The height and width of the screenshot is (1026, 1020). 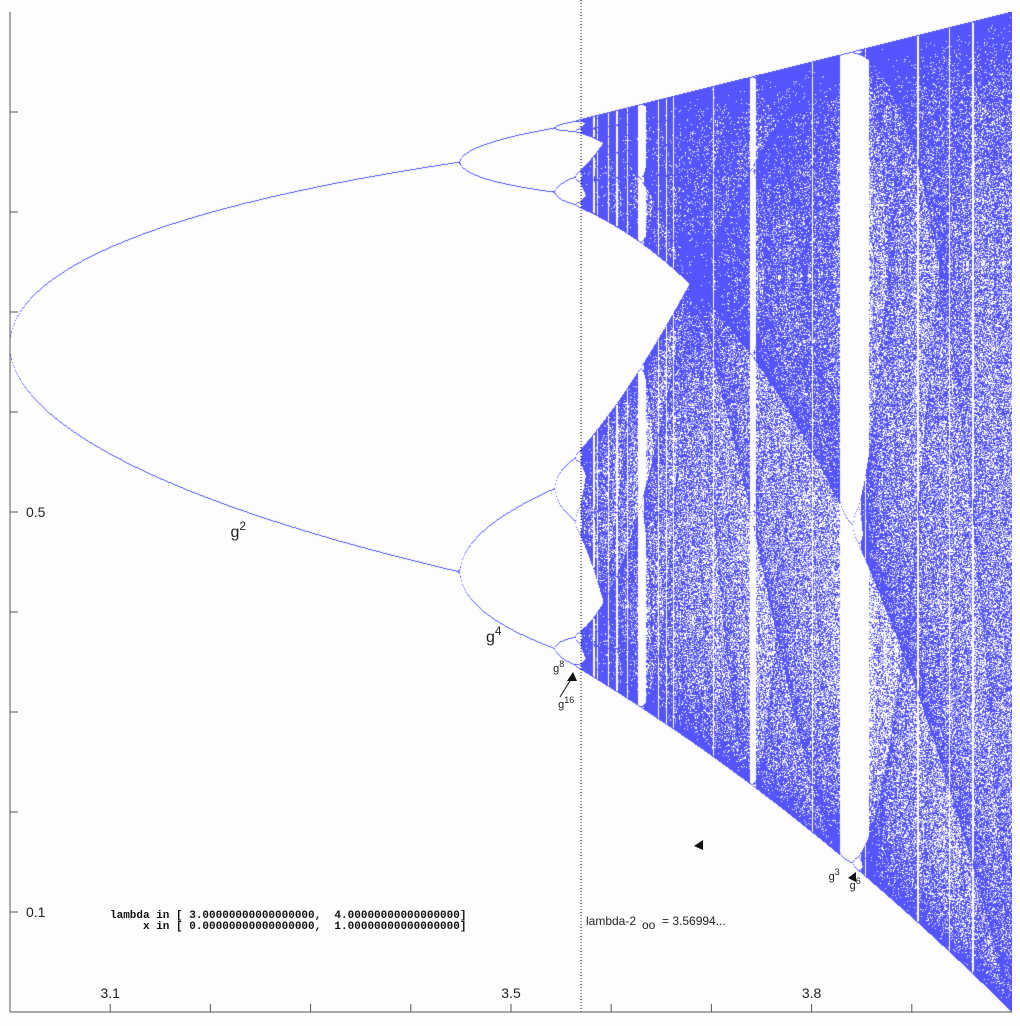 What do you see at coordinates (572, 676) in the screenshot?
I see `g16-arrow-head` at bounding box center [572, 676].